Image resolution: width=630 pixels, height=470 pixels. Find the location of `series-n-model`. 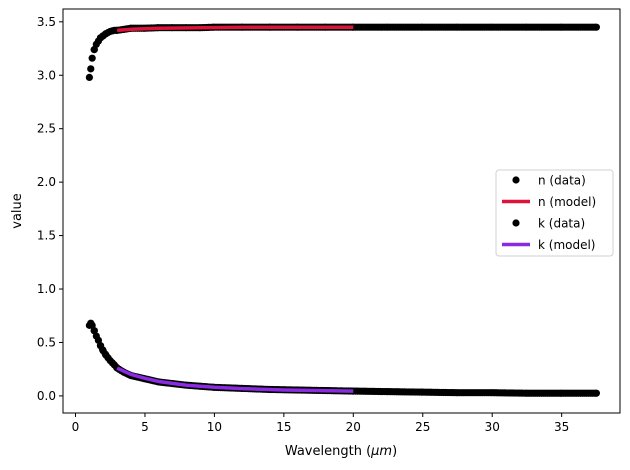

series-n-model is located at coordinates (235, 29).